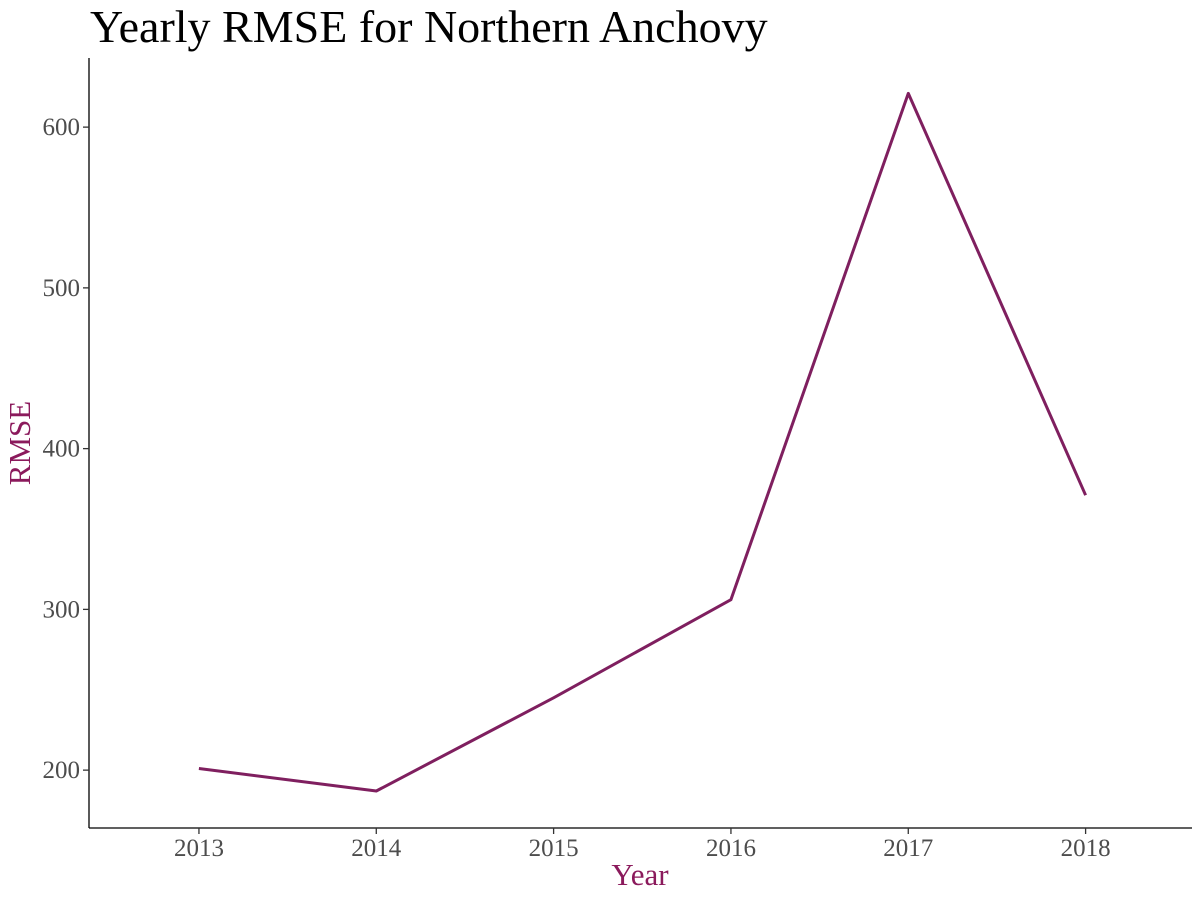  I want to click on x-tick-label: 2018, so click(1086, 848).